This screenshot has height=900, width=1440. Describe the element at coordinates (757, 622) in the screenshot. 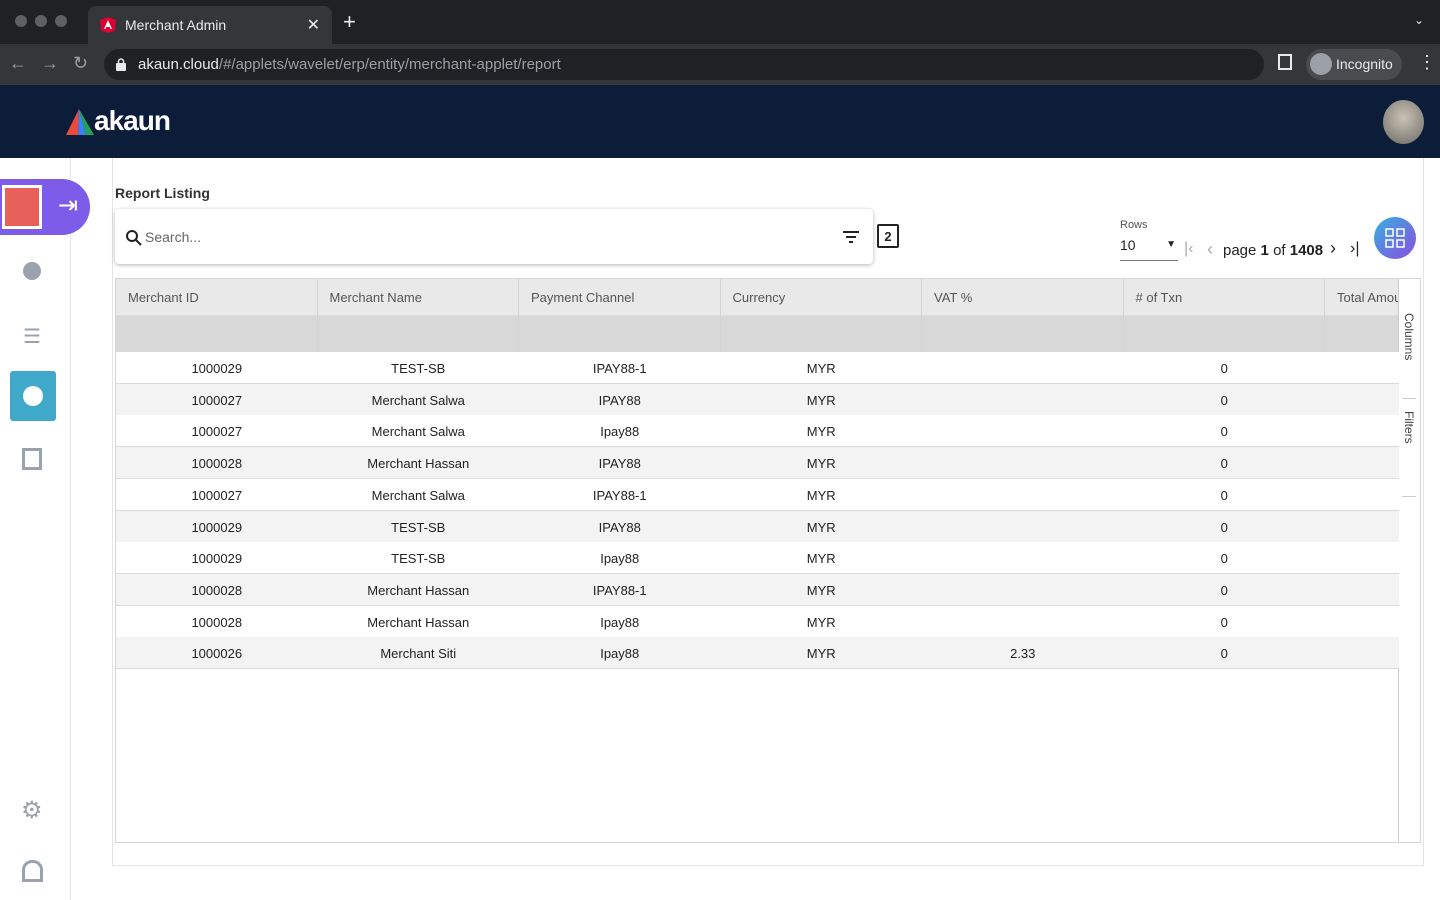

I see `table-row: 1000028Merchant HassanIpay88MYR0` at that location.